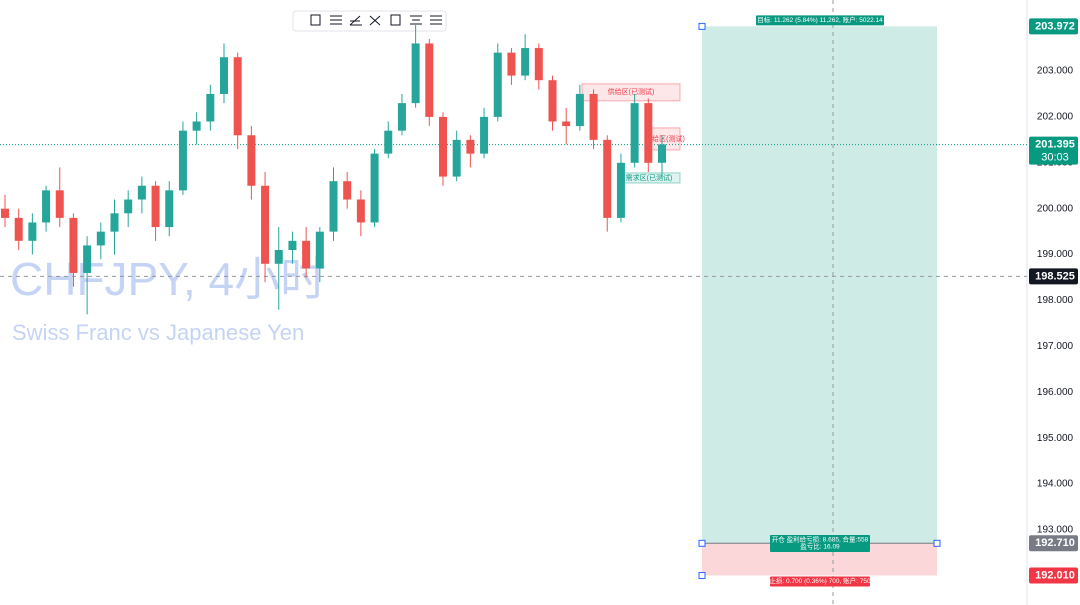 The width and height of the screenshot is (1080, 605). I want to click on entry-tag-bg, so click(1053, 543).